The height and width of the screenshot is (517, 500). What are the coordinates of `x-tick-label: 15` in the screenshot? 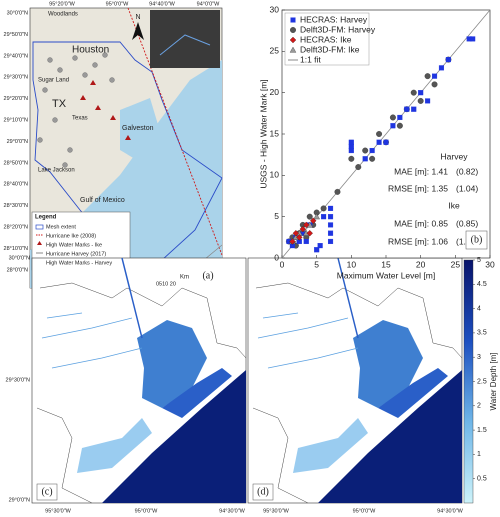 It's located at (386, 264).